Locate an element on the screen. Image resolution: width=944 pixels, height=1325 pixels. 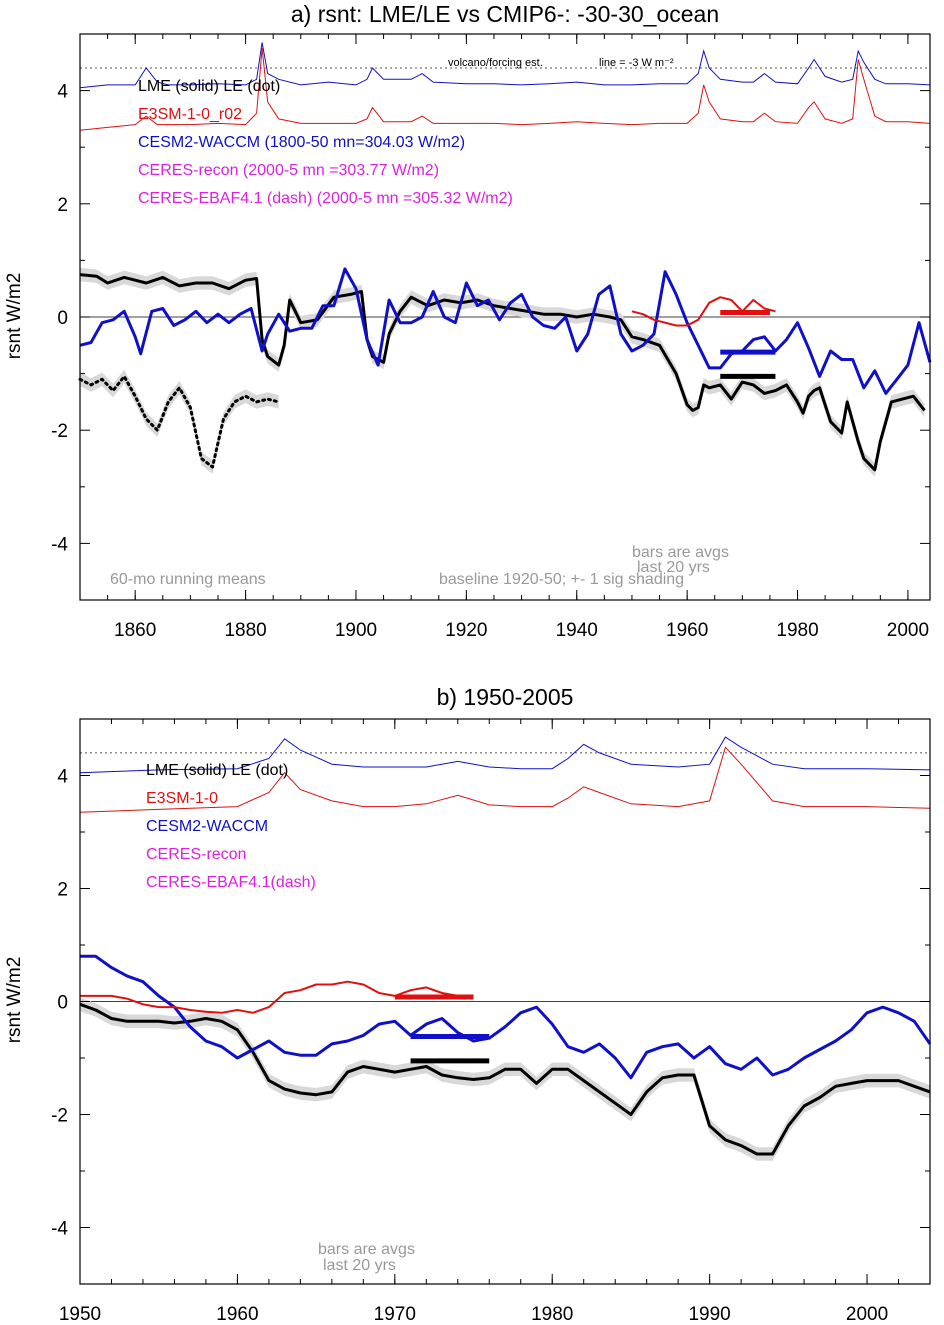
panel-a-legend-cesm: CESM2-WACCM (1800-50 mn=304.03 W/m2) is located at coordinates (301, 142).